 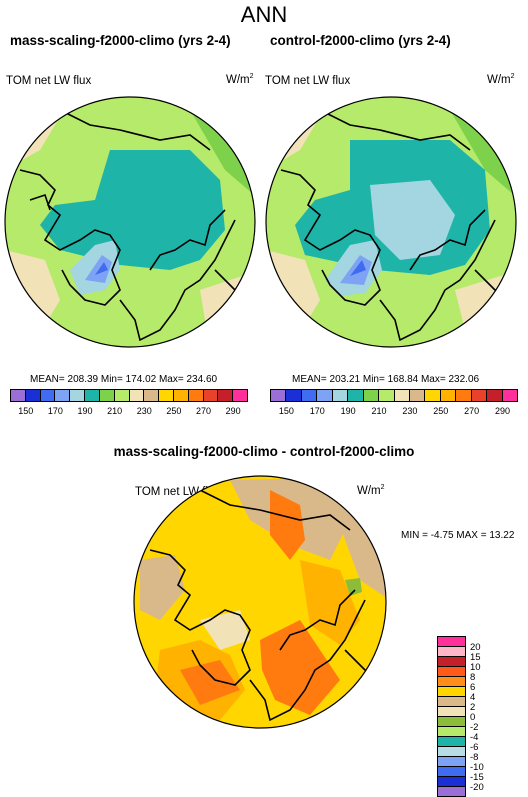 I want to click on diff-colorbar-tick-label: -6, so click(x=474, y=747).